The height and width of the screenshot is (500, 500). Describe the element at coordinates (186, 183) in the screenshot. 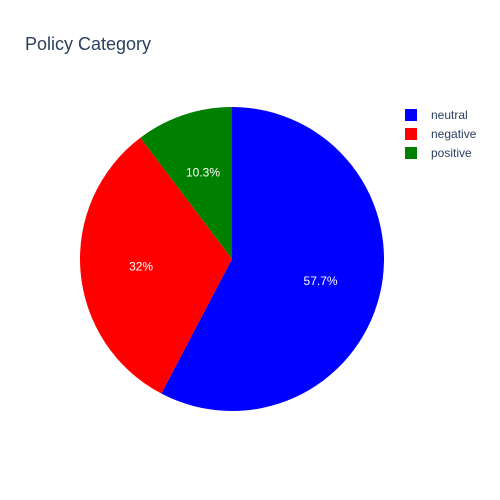

I see `pie-slice-positive` at that location.